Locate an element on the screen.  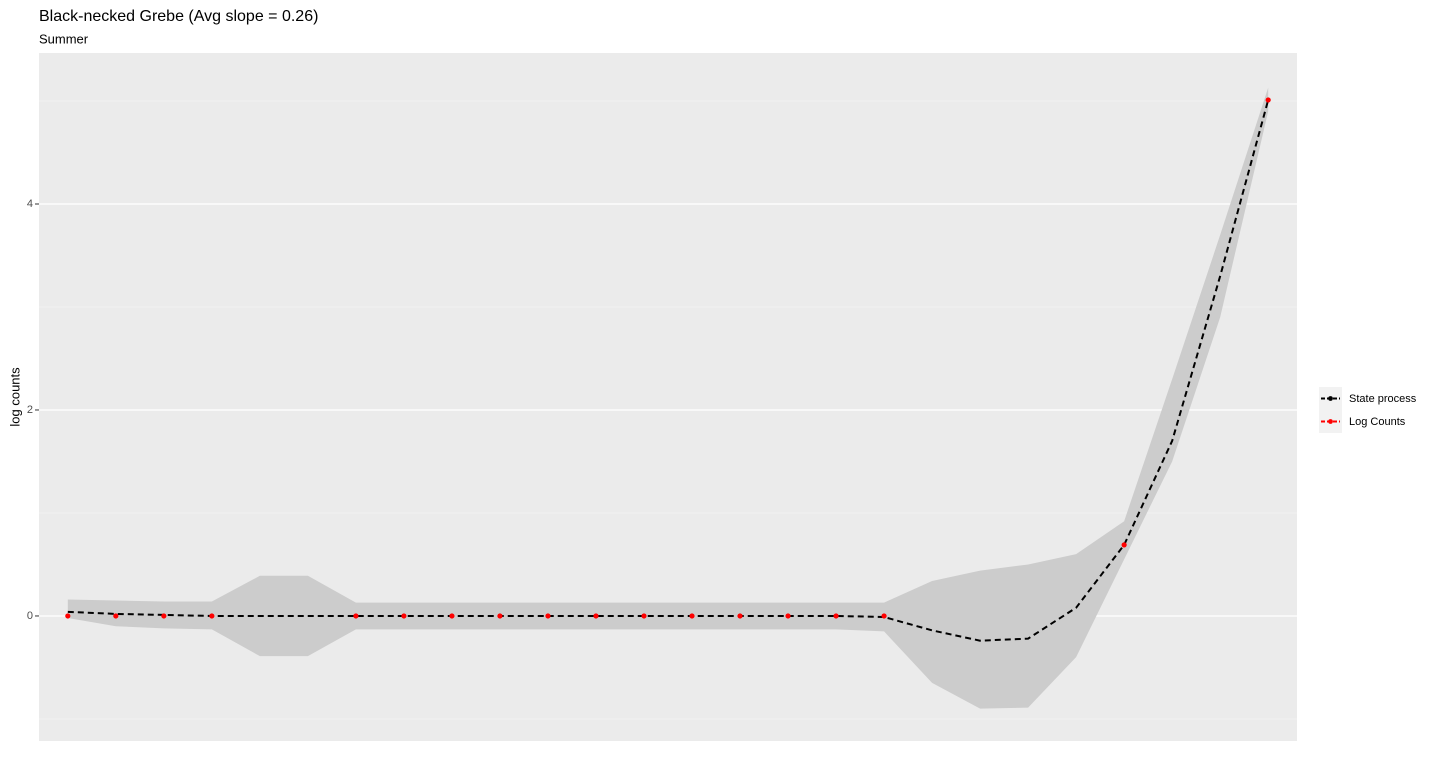
chart-title: Black-necked Grebe (Avg slope = 0.26) is located at coordinates (178, 16).